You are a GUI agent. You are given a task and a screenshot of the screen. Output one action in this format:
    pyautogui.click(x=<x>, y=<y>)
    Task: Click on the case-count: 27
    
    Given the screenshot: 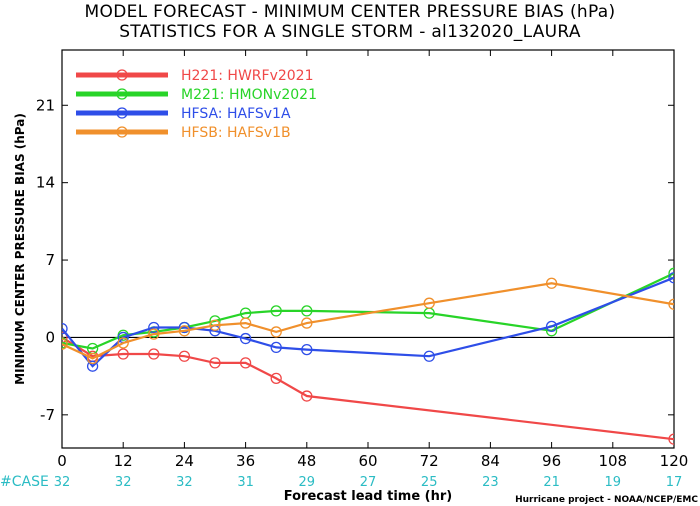 What is the action you would take?
    pyautogui.click(x=368, y=482)
    